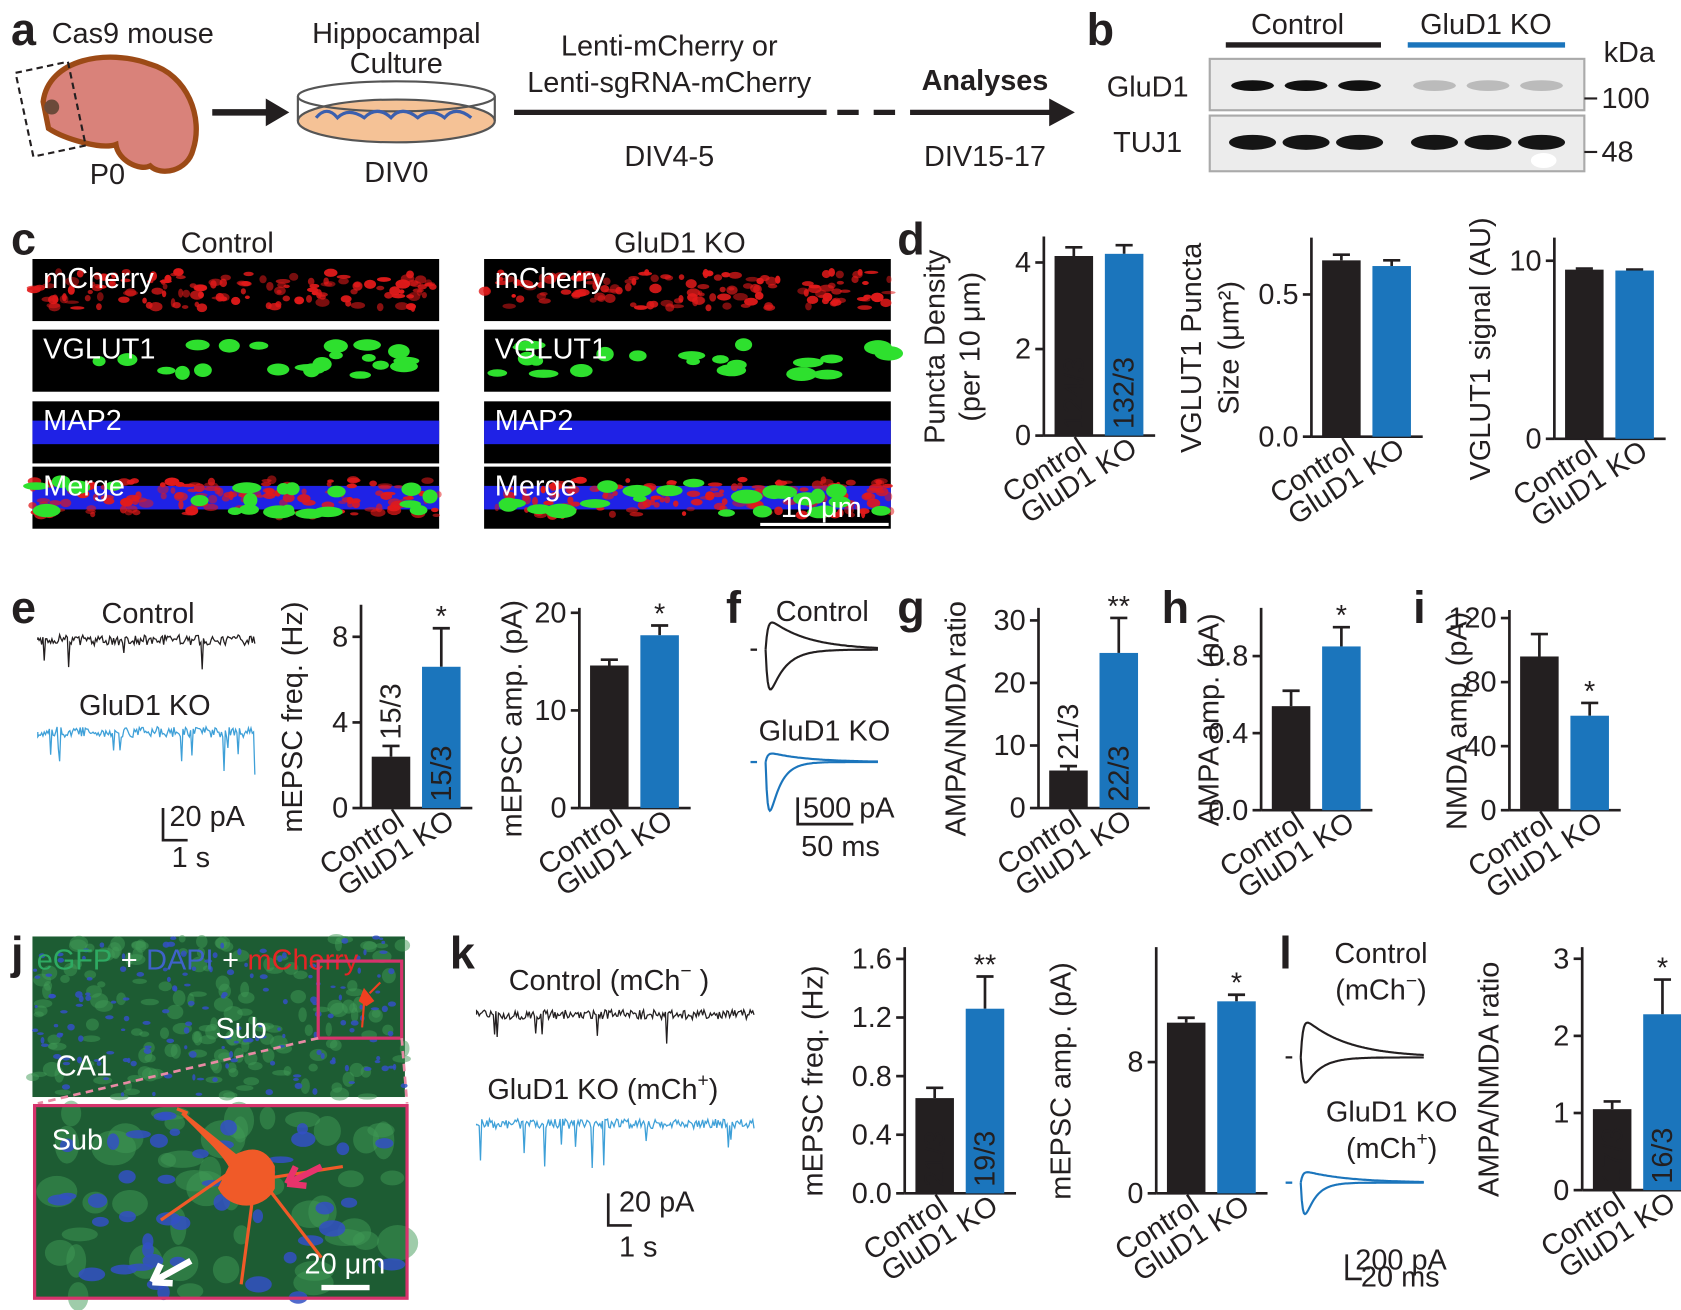 The width and height of the screenshot is (1681, 1310). What do you see at coordinates (1480, 683) in the screenshot?
I see `y-tick-label: 80` at bounding box center [1480, 683].